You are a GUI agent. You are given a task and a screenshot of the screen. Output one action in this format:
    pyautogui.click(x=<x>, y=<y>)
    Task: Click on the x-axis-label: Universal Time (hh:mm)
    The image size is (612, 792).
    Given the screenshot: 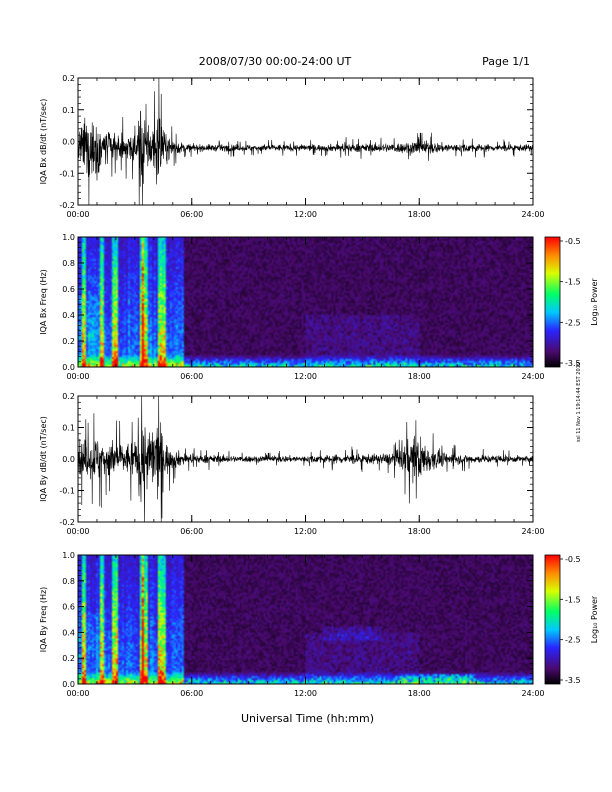 What is the action you would take?
    pyautogui.click(x=307, y=718)
    